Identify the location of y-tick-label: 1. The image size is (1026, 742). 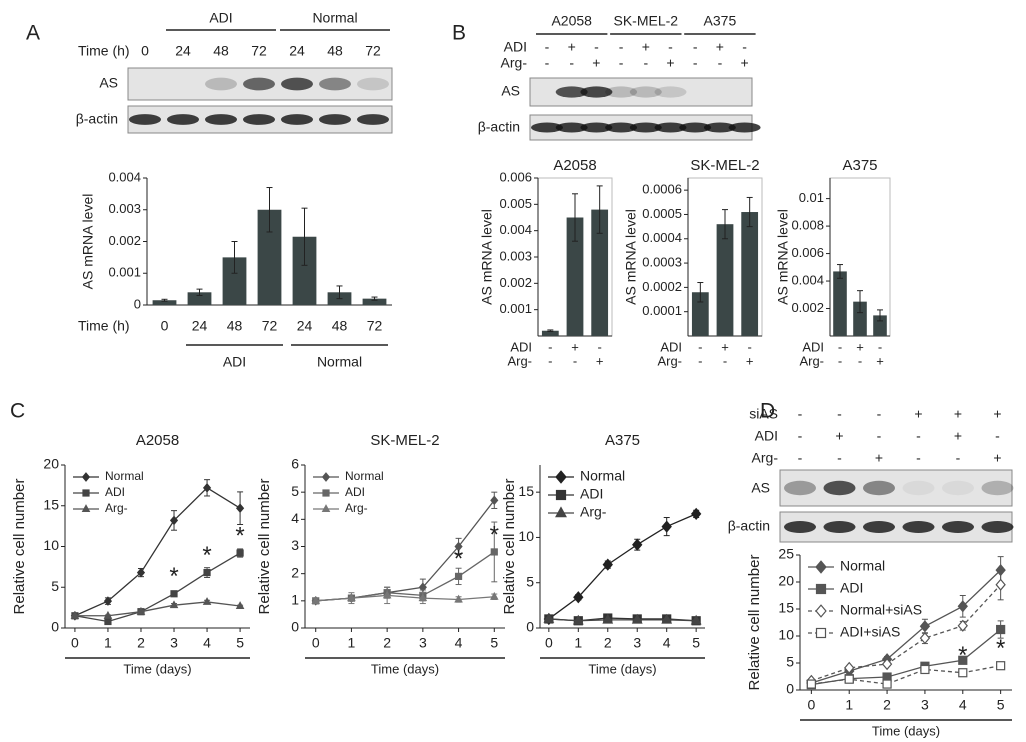
(295, 600).